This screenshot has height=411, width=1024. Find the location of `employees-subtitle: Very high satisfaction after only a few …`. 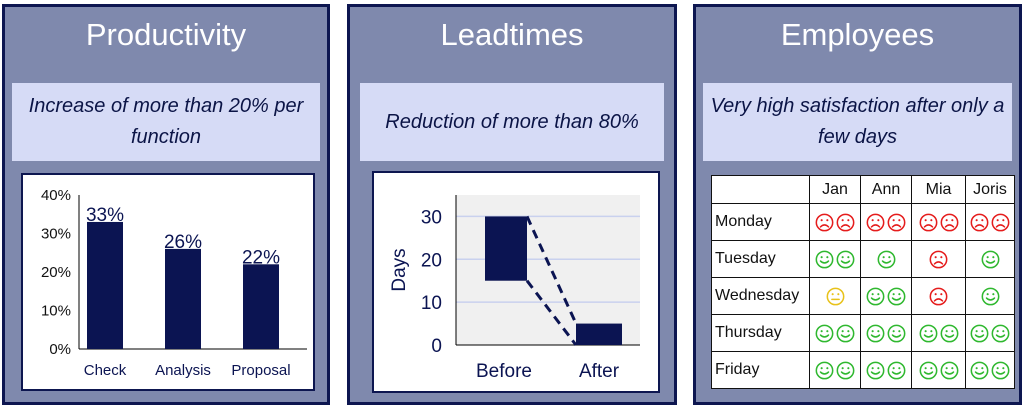

employees-subtitle: Very high satisfaction after only a few … is located at coordinates (857, 122).